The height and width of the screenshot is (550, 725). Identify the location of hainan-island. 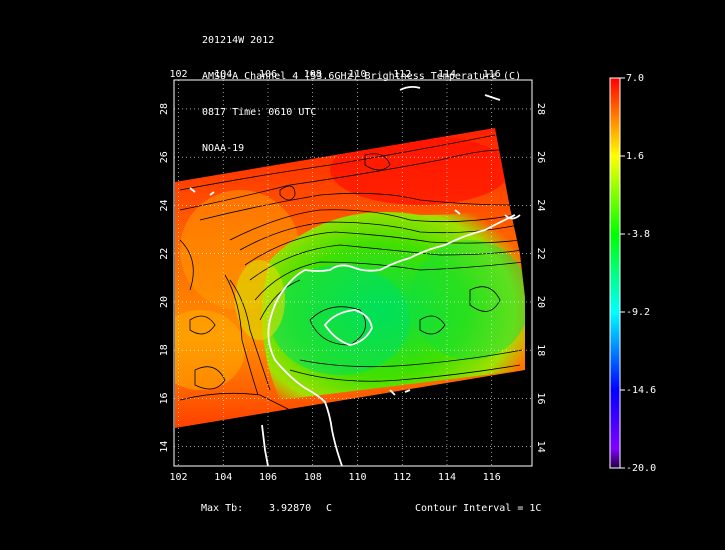
(348, 327).